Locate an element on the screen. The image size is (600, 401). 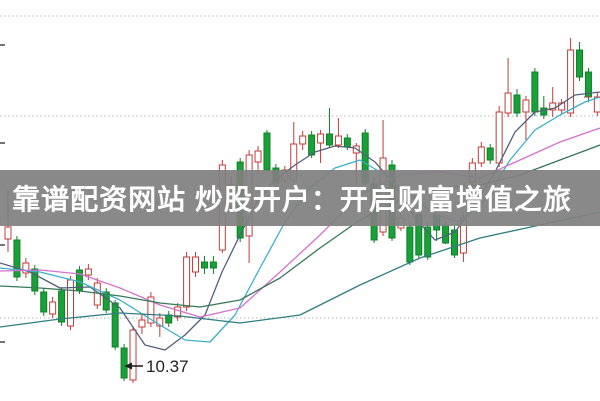
axis-ticks is located at coordinates (2, 193).